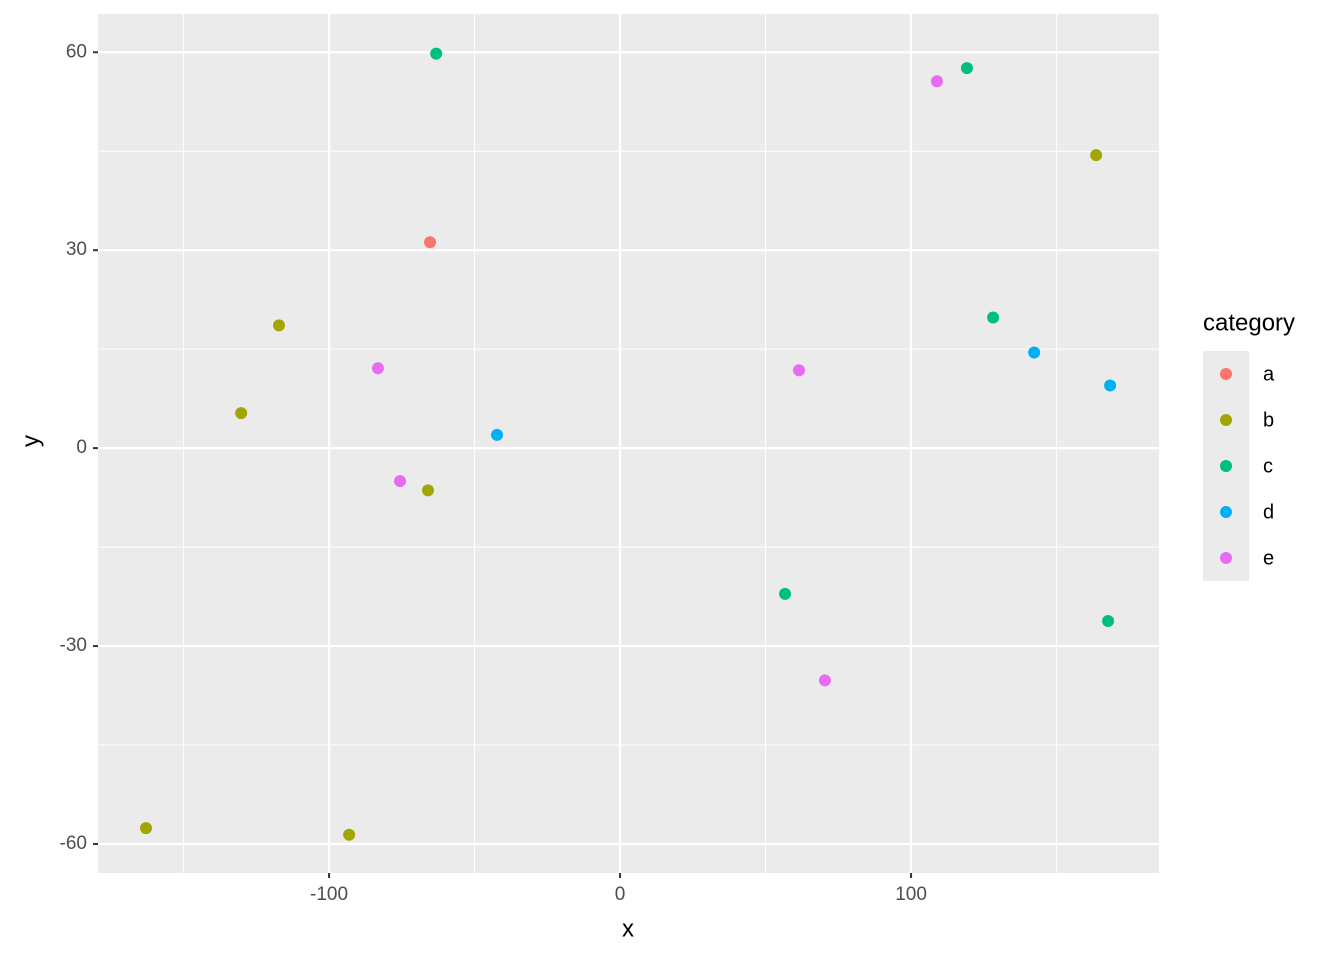  I want to click on y-tick-label: -60, so click(73, 843).